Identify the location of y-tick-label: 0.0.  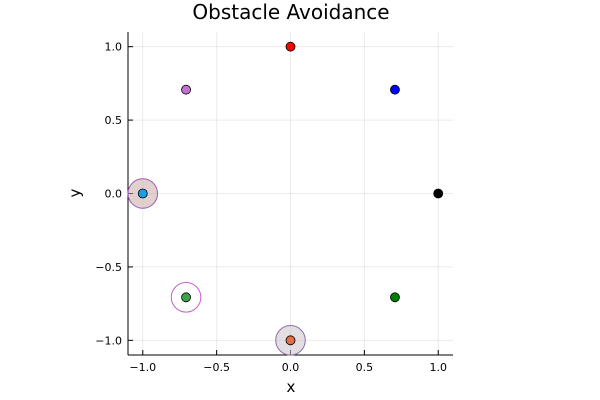
(114, 194).